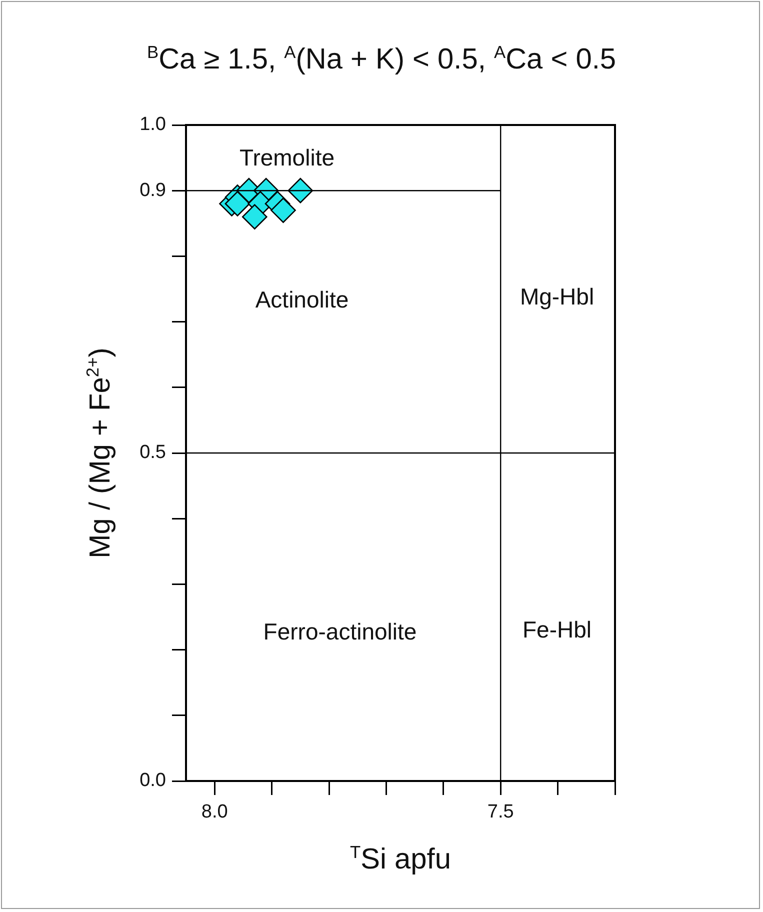  I want to click on y-tick-label: 0.9, so click(153, 190).